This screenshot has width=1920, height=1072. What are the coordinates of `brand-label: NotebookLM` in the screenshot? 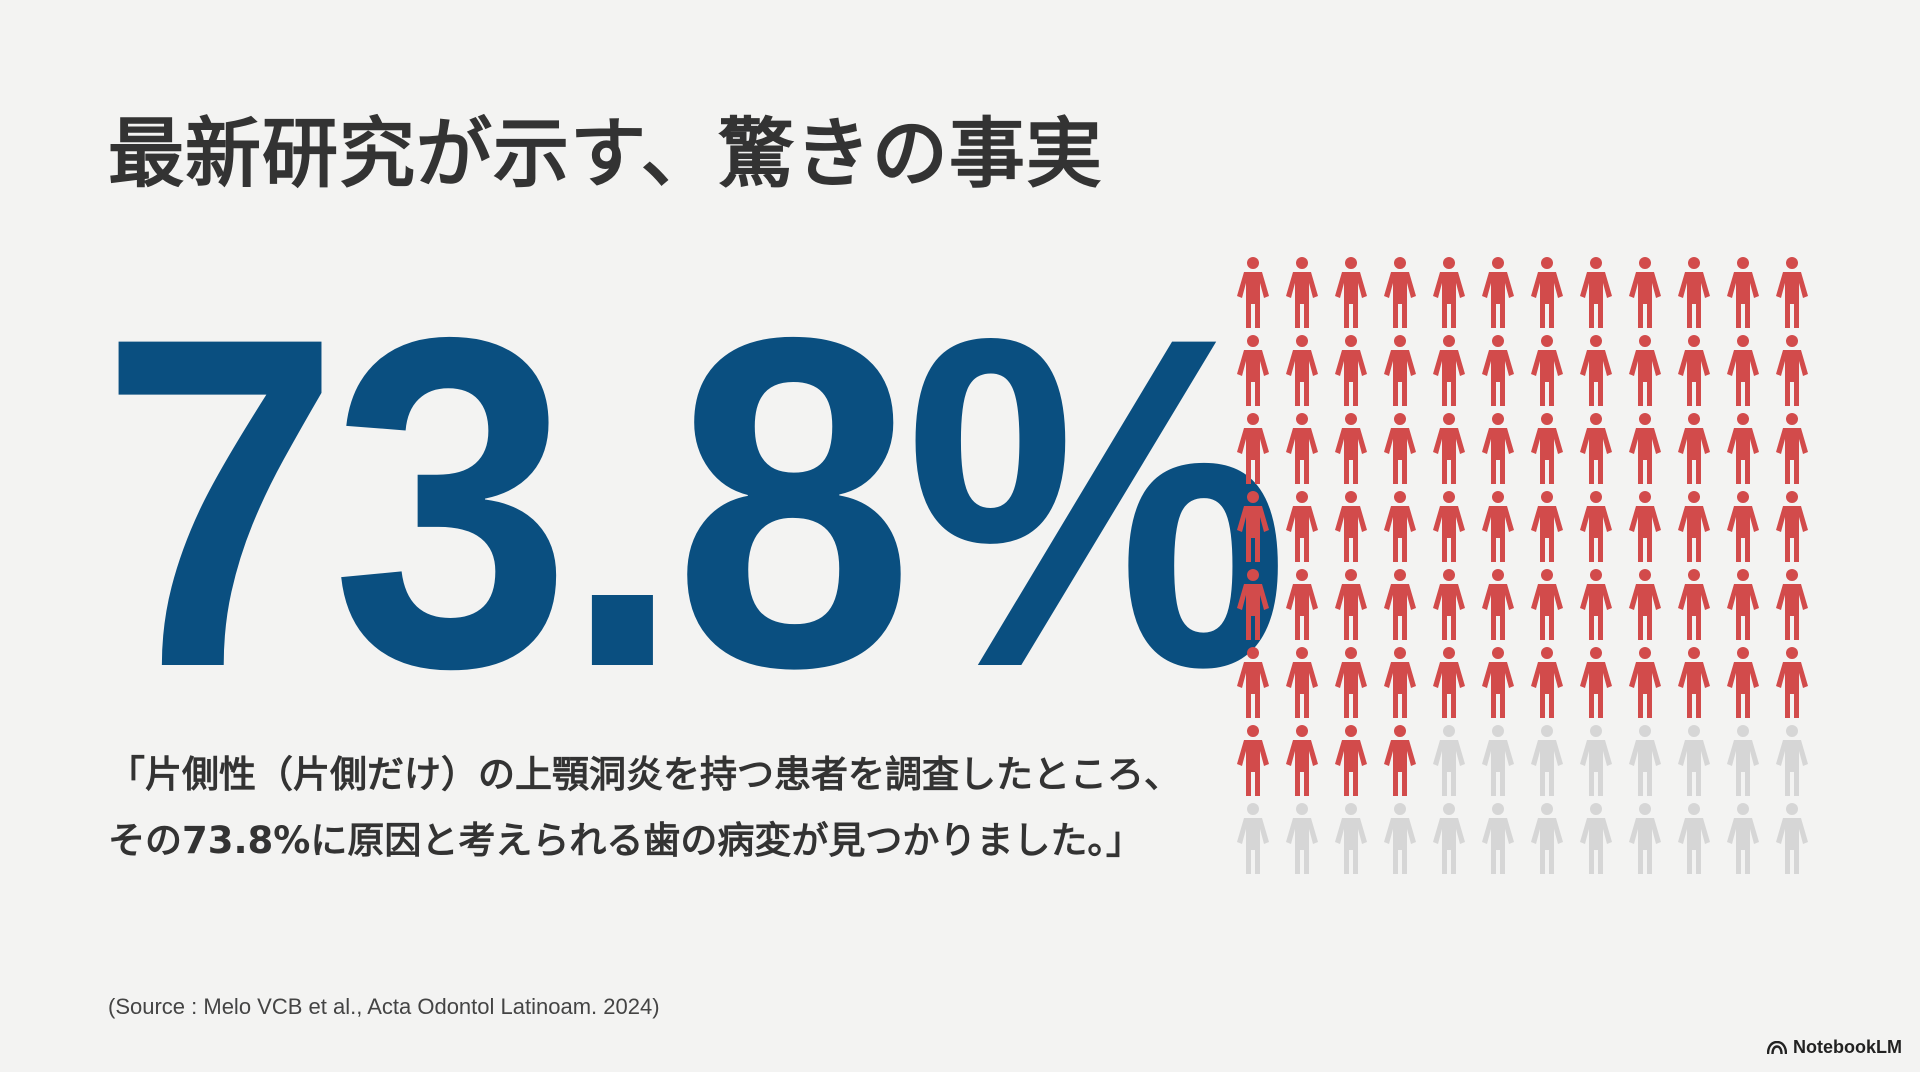 It's located at (1847, 1047).